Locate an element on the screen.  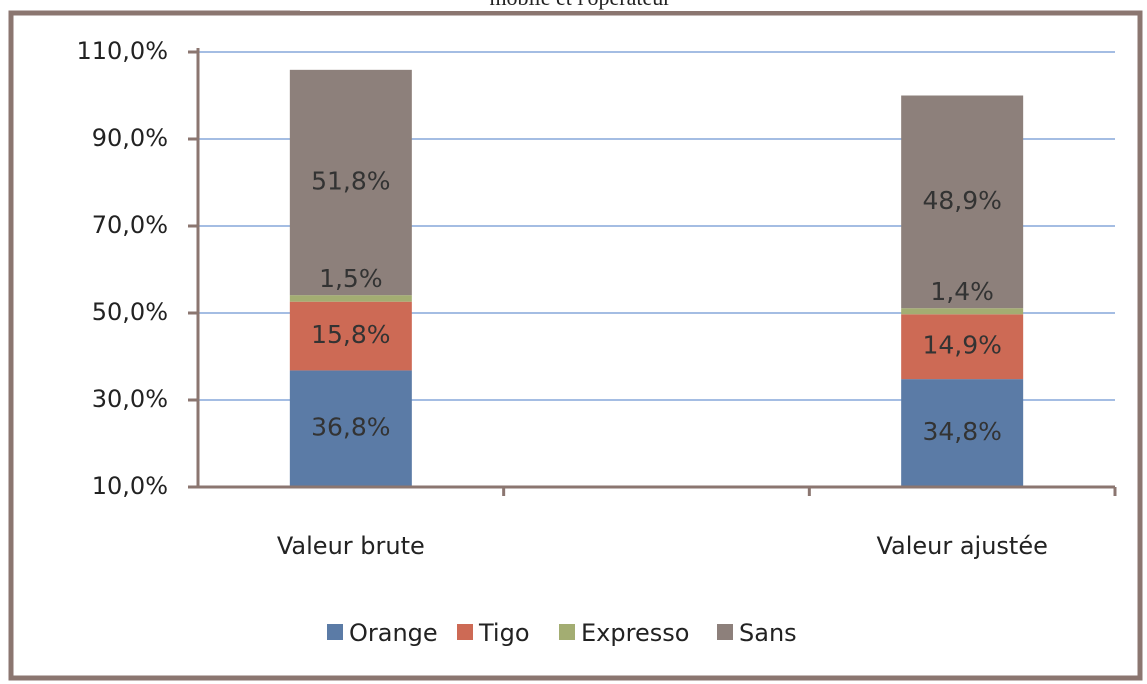
data-label: 14,9% is located at coordinates (961, 345).